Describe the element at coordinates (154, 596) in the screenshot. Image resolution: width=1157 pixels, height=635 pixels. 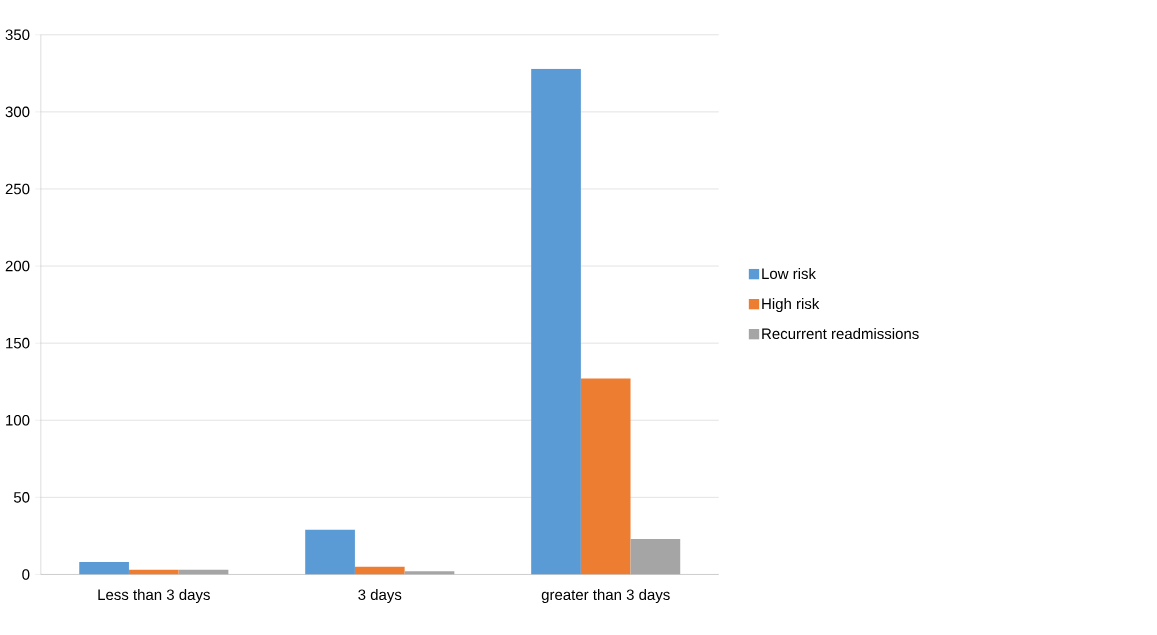
I see `x-tick-label: Less than 3 days` at that location.